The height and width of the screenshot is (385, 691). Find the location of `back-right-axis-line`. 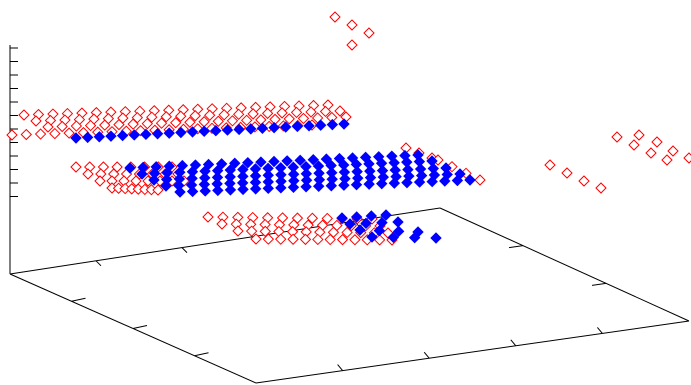

back-right-axis-line is located at coordinates (564, 264).